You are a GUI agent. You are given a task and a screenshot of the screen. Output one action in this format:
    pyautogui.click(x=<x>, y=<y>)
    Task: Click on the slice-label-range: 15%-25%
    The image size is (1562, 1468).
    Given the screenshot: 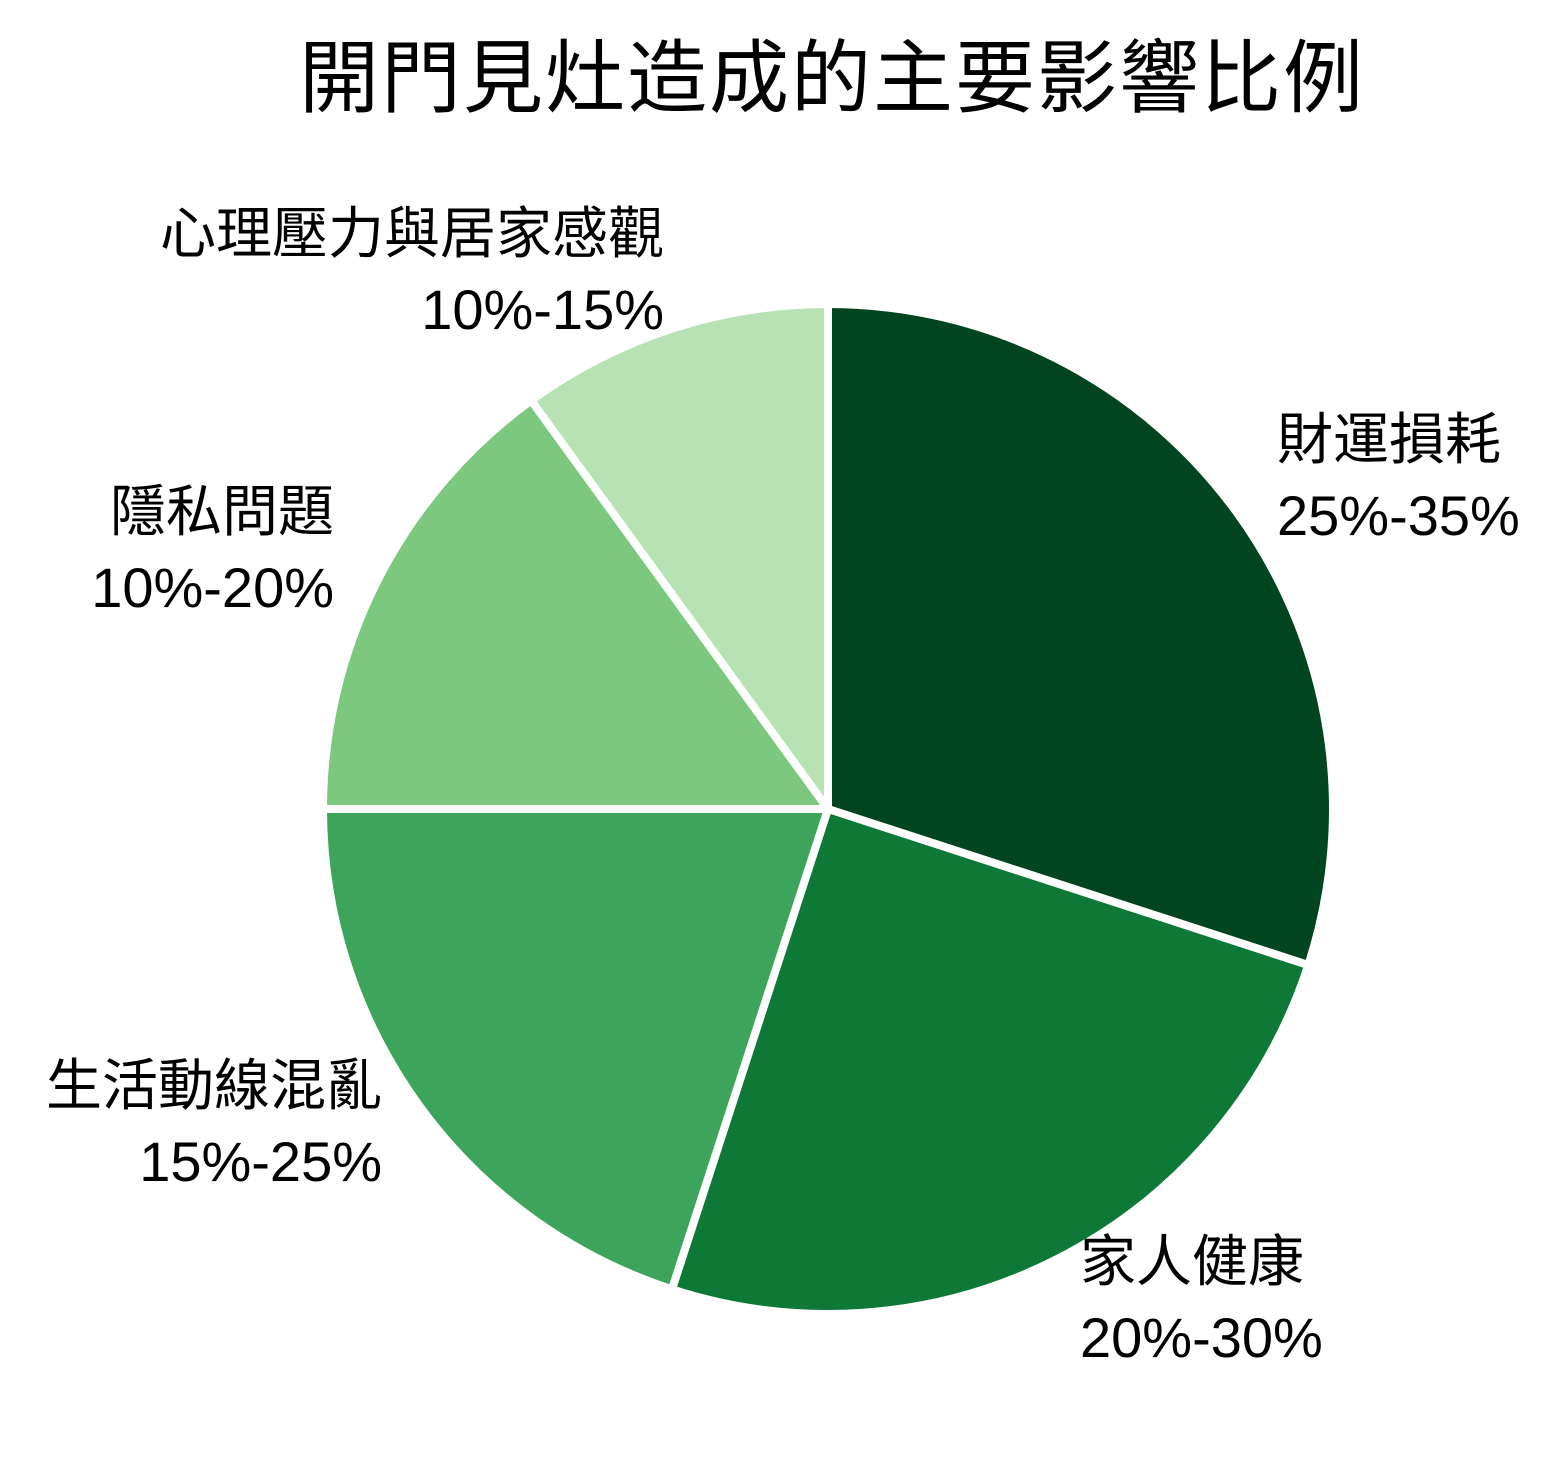 What is the action you would take?
    pyautogui.click(x=260, y=1162)
    